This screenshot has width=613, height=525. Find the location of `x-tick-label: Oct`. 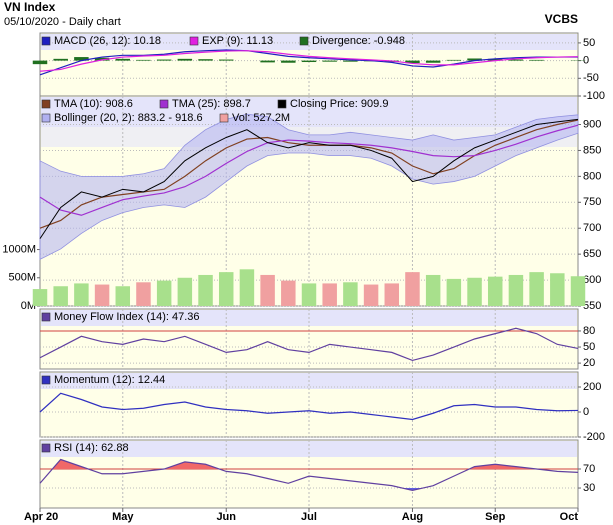

x-tick-label: Oct is located at coordinates (569, 517).